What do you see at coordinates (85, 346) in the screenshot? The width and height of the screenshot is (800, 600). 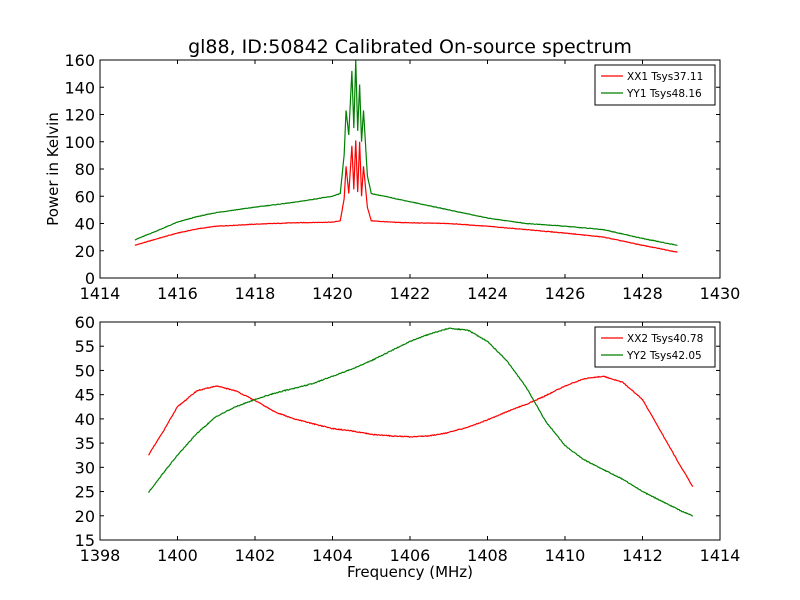 I see `y-tick-label: 55` at bounding box center [85, 346].